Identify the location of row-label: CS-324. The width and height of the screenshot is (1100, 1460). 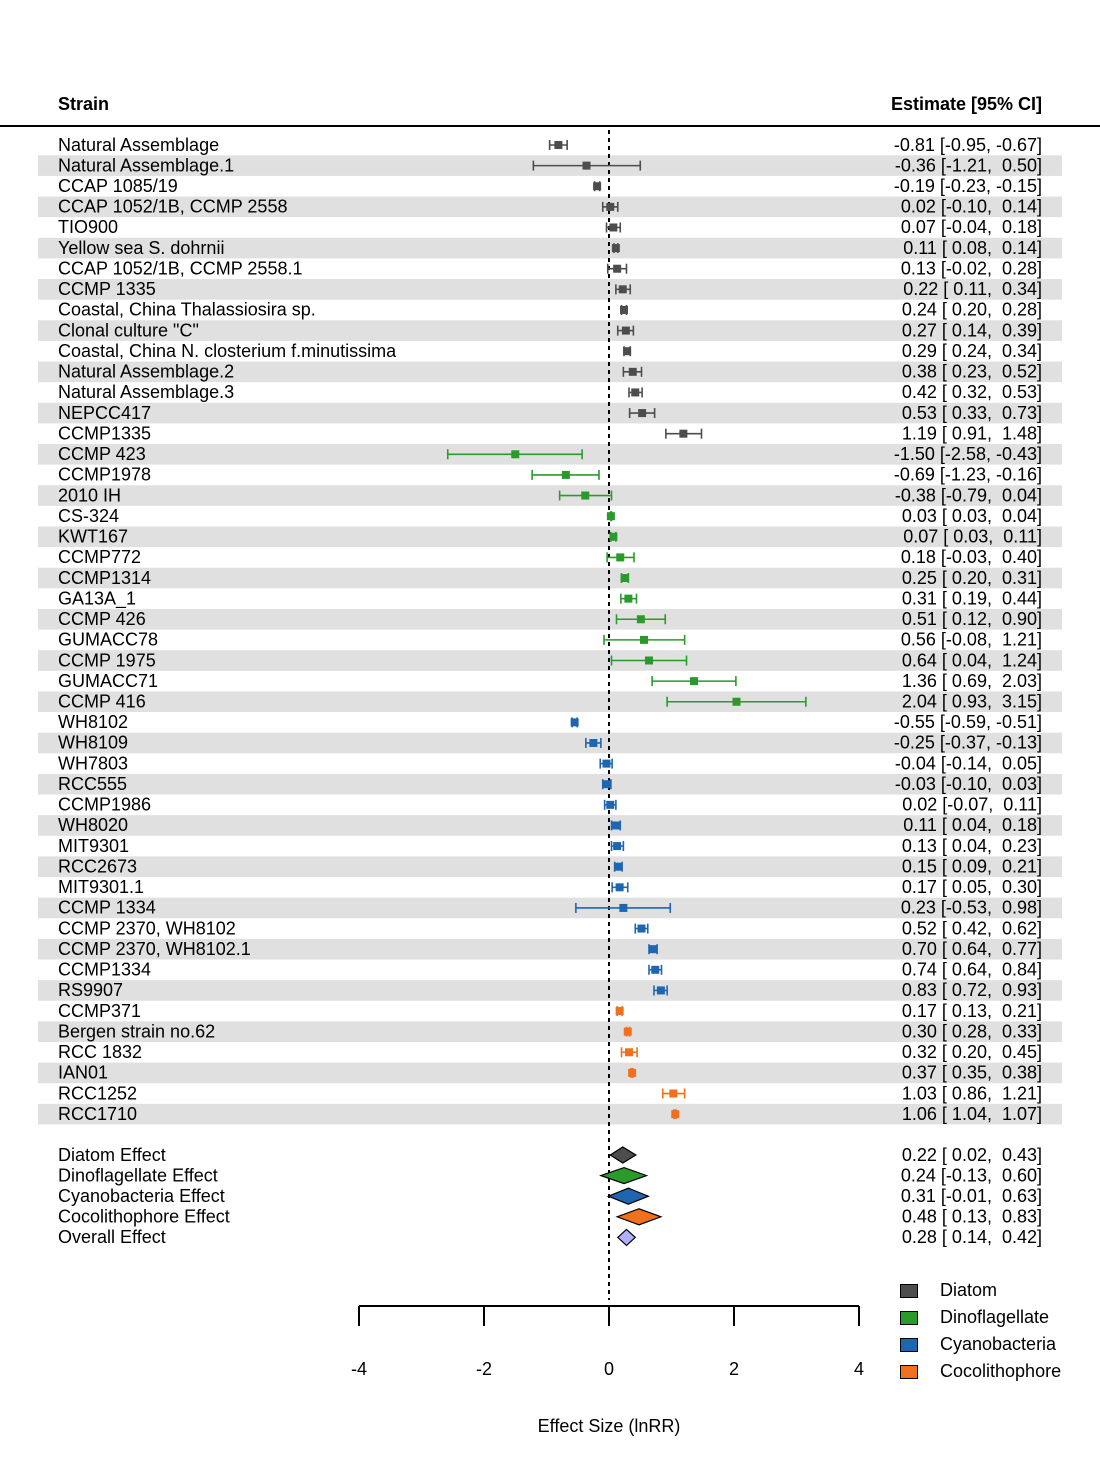
(88, 516).